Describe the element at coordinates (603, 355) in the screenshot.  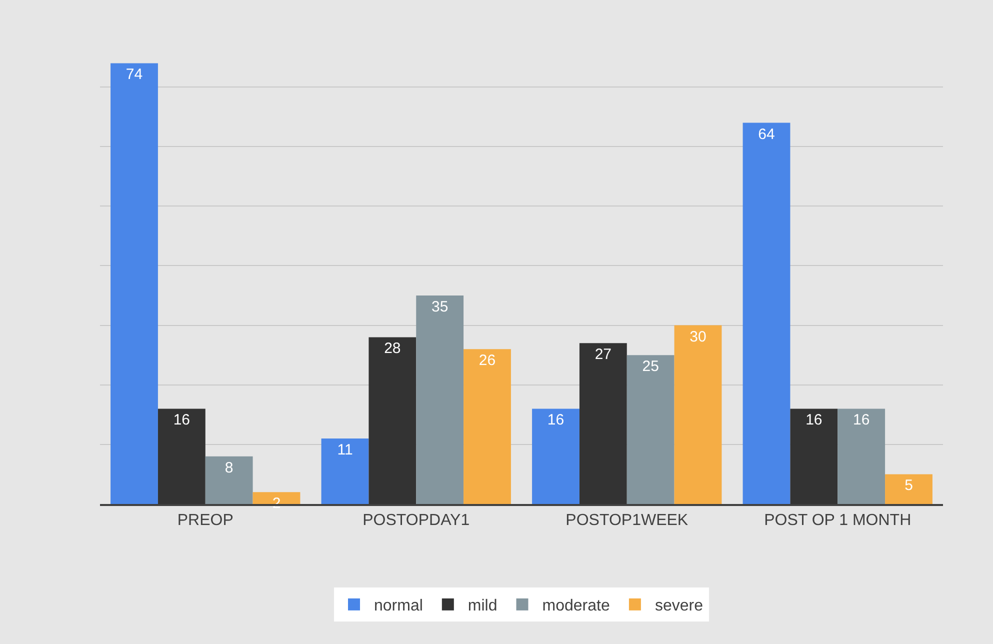
I see `data-label: 27` at that location.